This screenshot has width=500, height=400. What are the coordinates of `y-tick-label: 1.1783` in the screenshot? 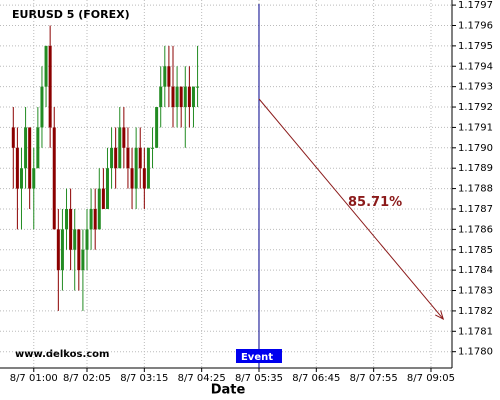 It's located at (475, 291).